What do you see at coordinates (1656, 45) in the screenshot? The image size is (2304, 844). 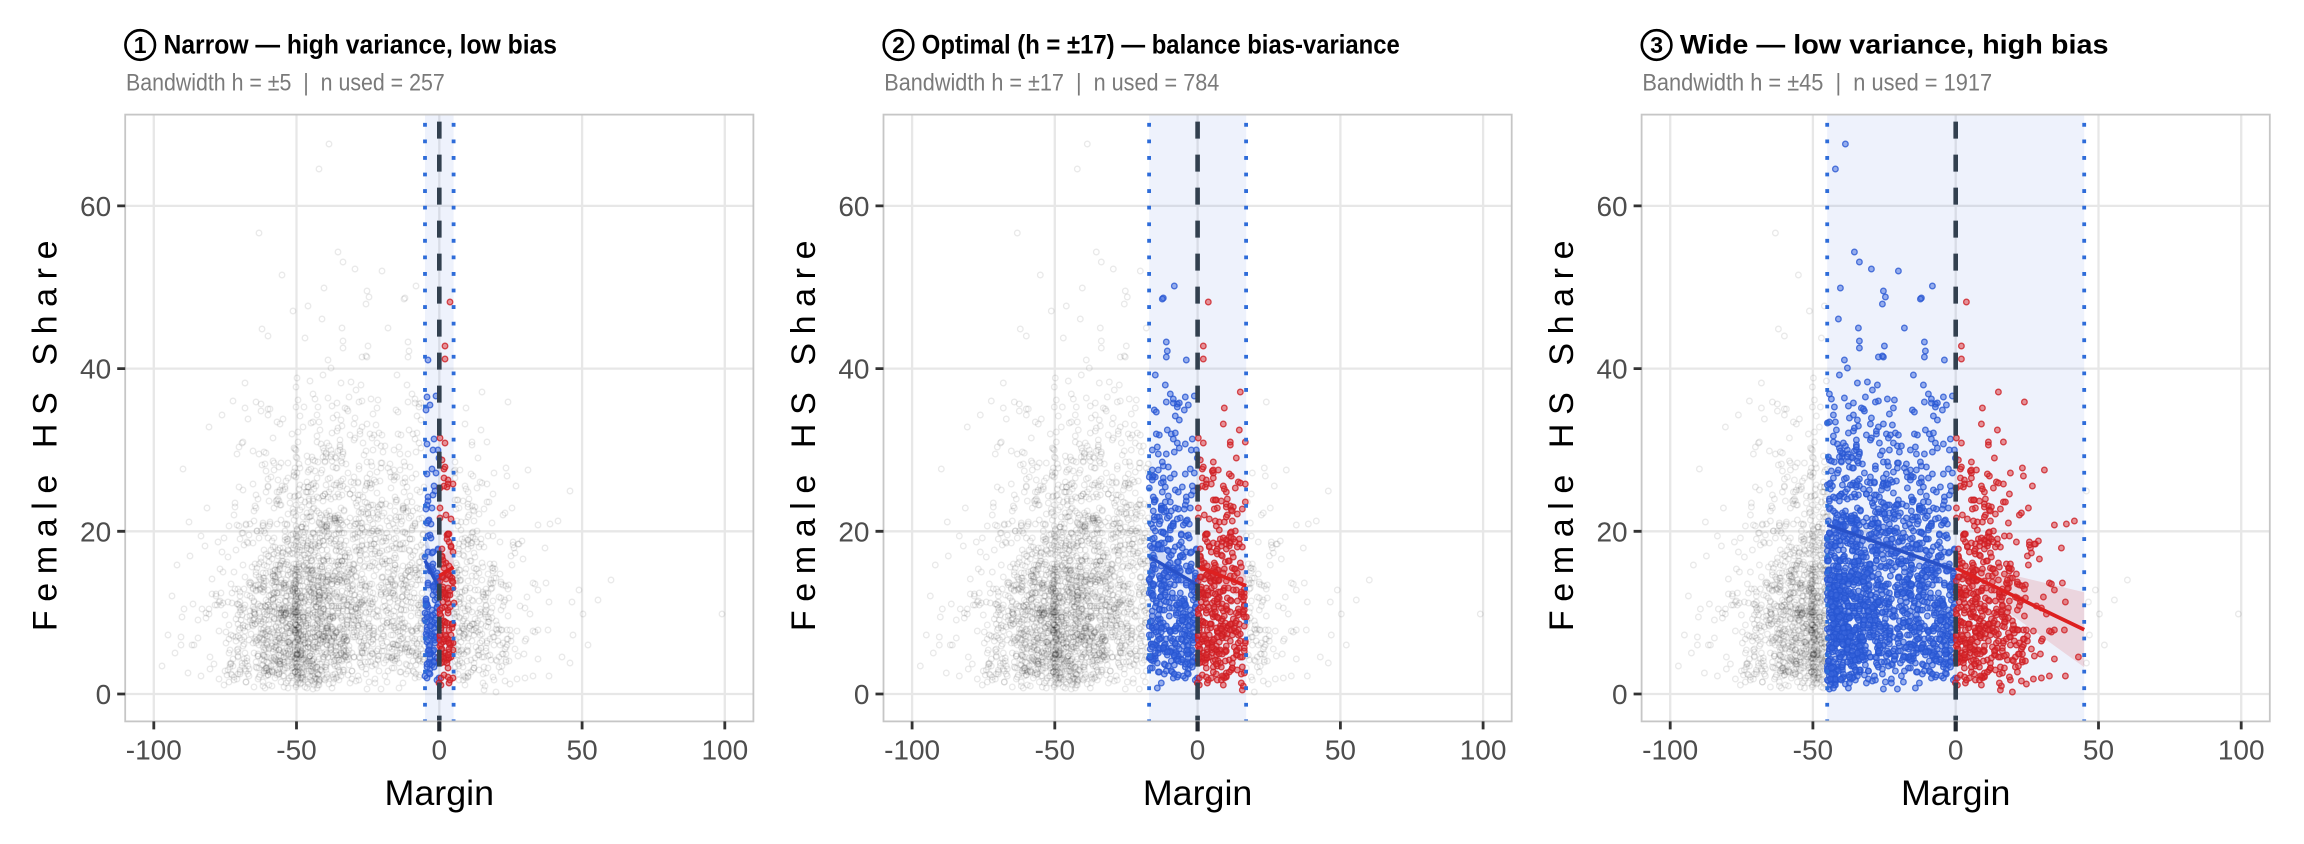 I see `svg-text: 3` at bounding box center [1656, 45].